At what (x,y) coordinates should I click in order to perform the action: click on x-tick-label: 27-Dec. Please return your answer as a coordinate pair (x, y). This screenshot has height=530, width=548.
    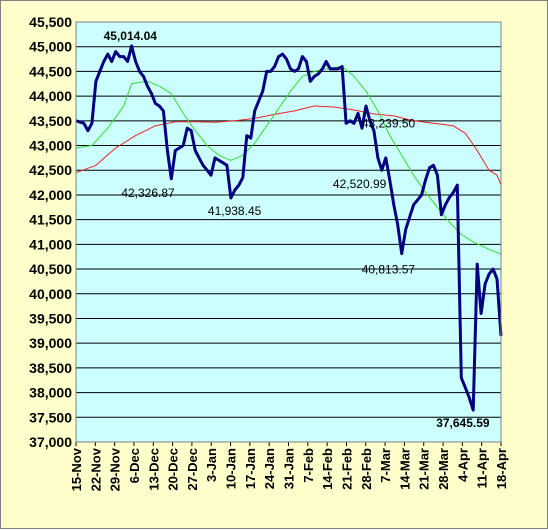
    Looking at the image, I should click on (192, 469).